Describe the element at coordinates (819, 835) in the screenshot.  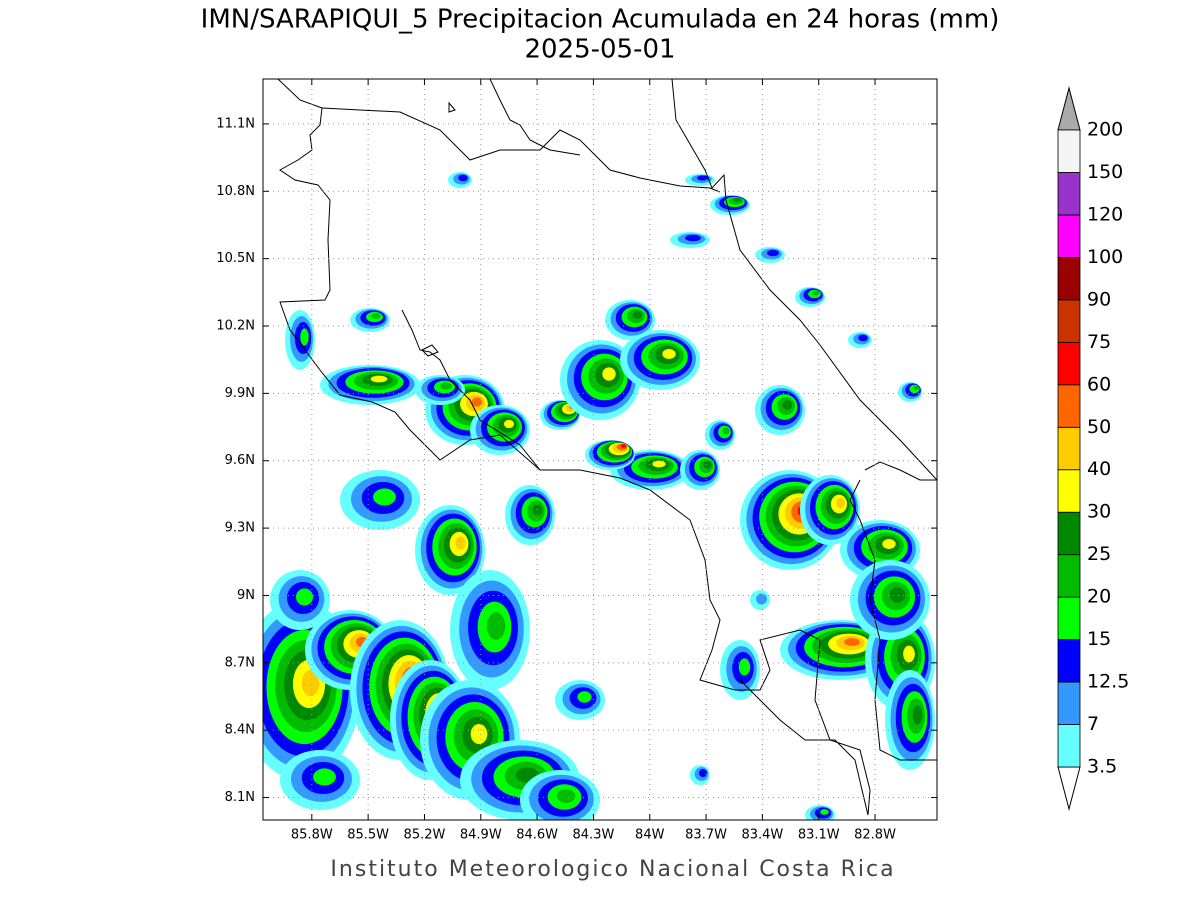
I see `x-tick-label: 83.1W` at that location.